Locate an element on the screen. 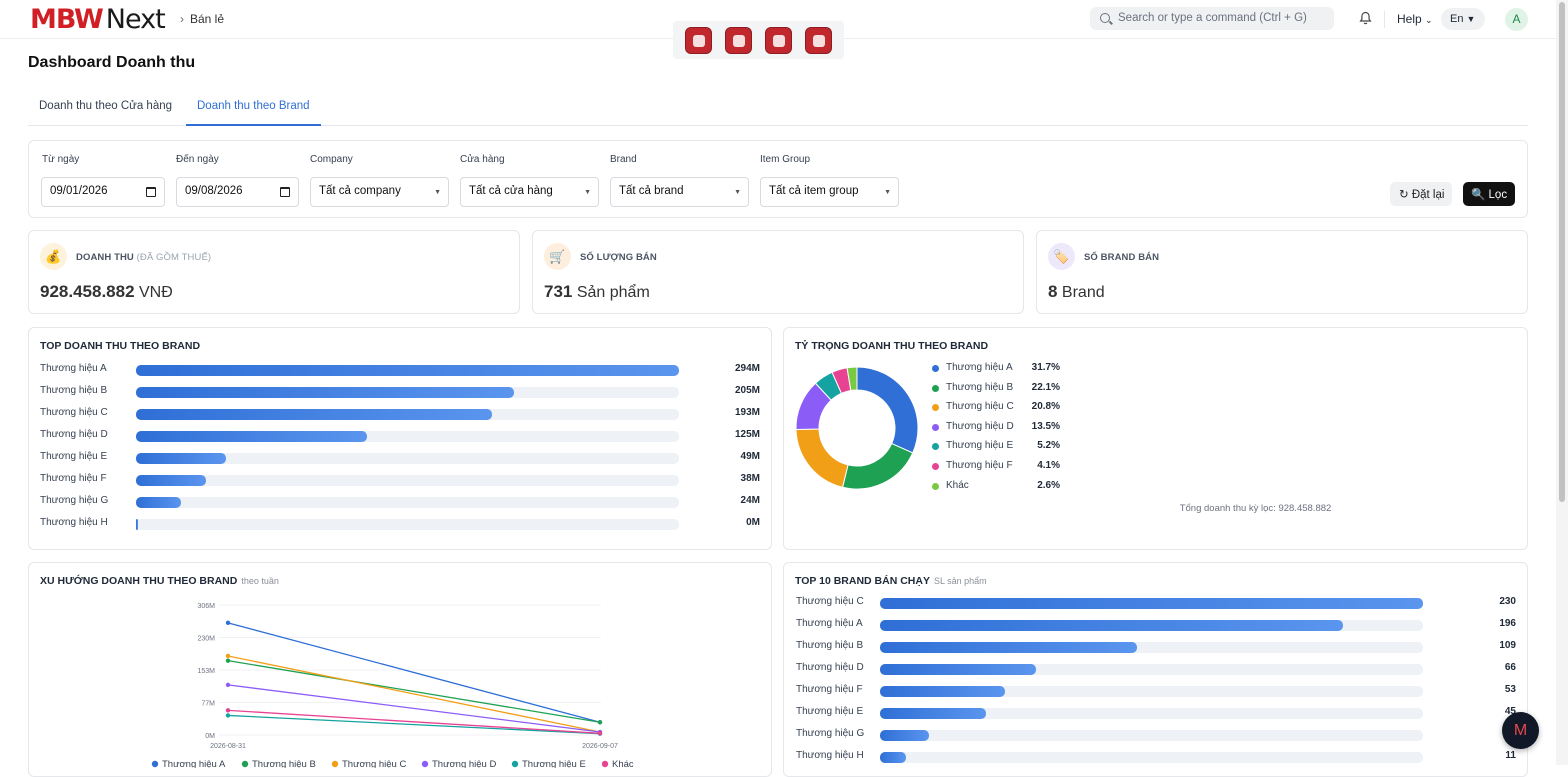 The image size is (1568, 777). filter-button: 🔍 Lọc is located at coordinates (1489, 194).